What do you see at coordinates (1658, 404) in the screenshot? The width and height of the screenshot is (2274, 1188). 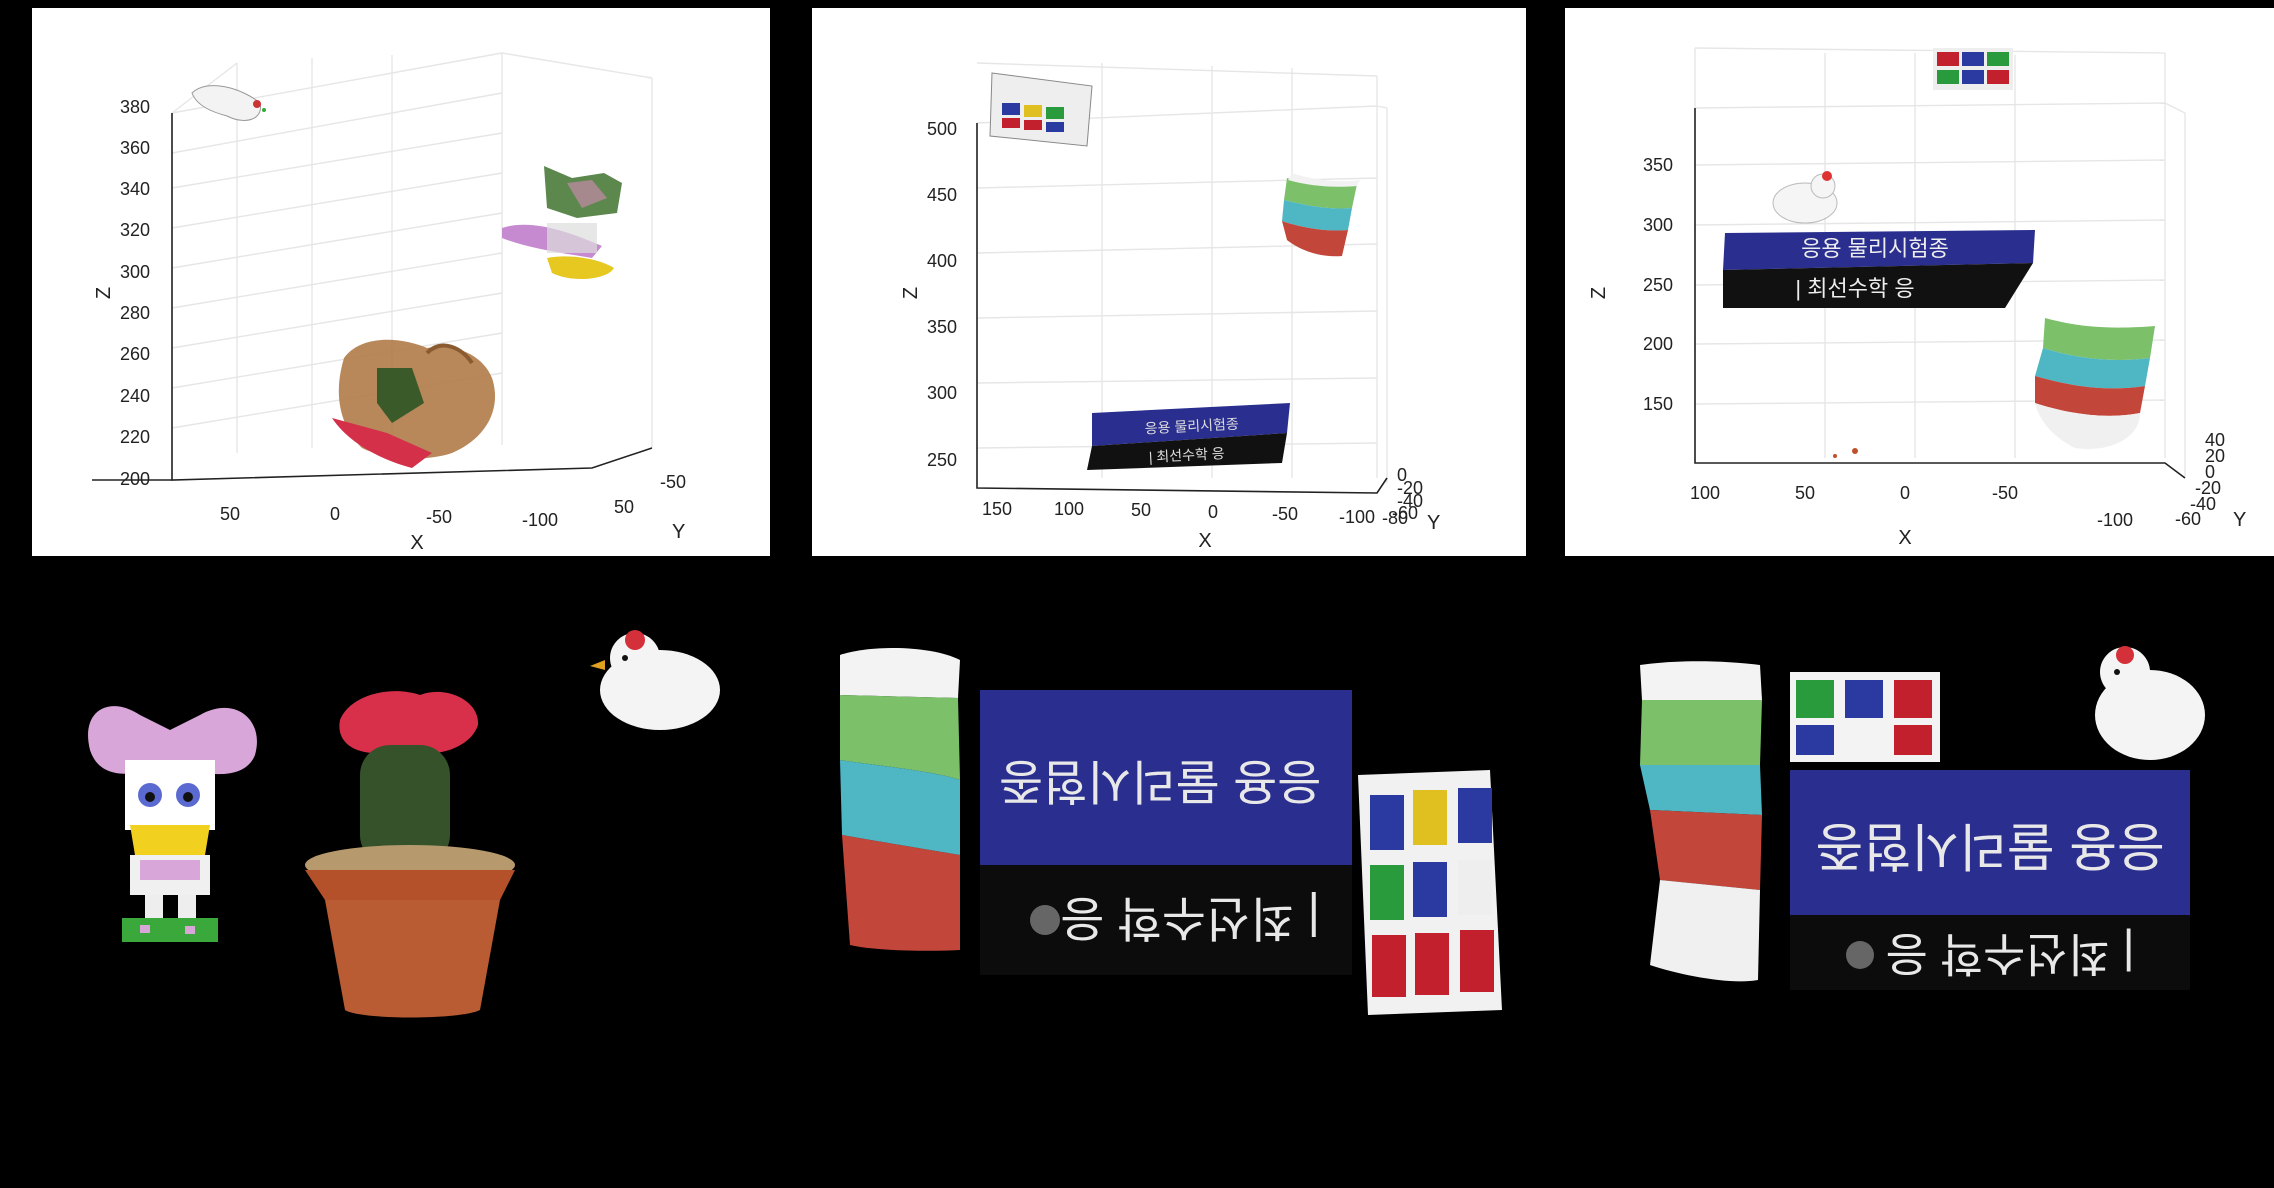 I see `z-tick: 150` at bounding box center [1658, 404].